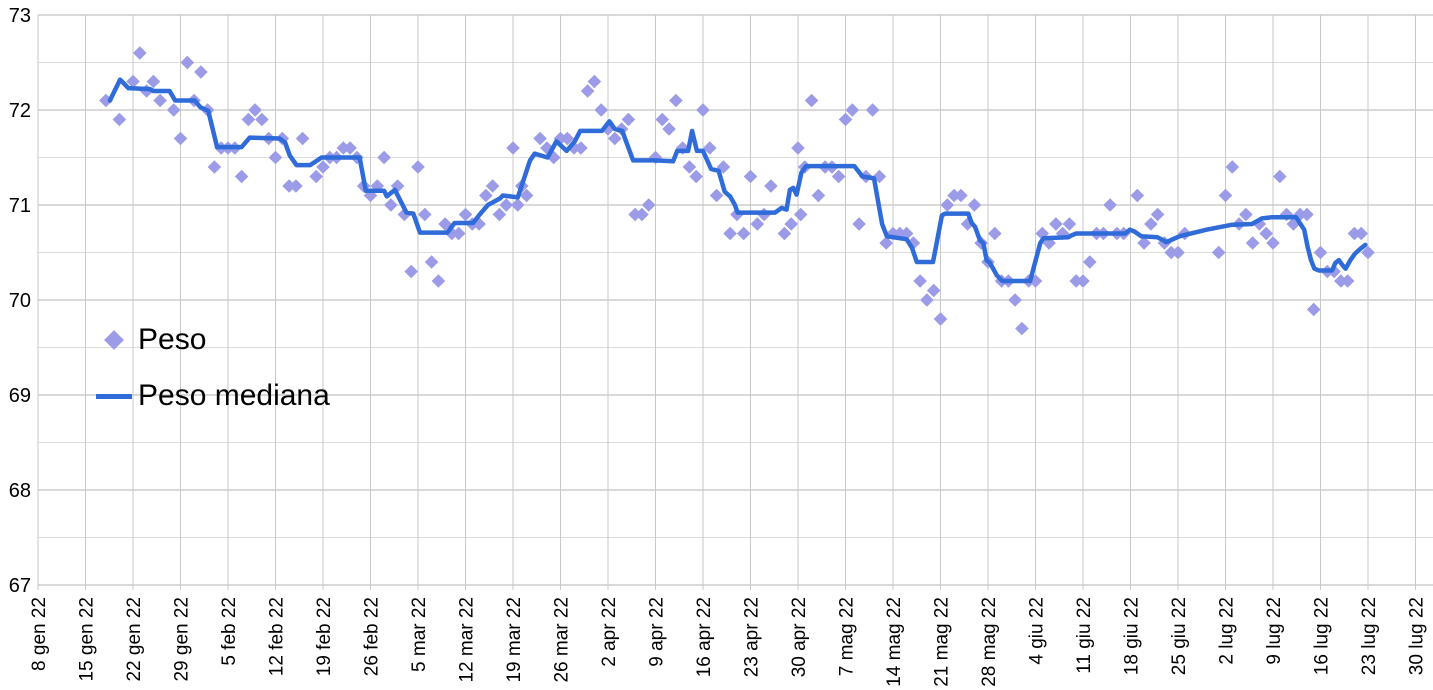  I want to click on x-axis-tick-label: 5 mar 22, so click(419, 634).